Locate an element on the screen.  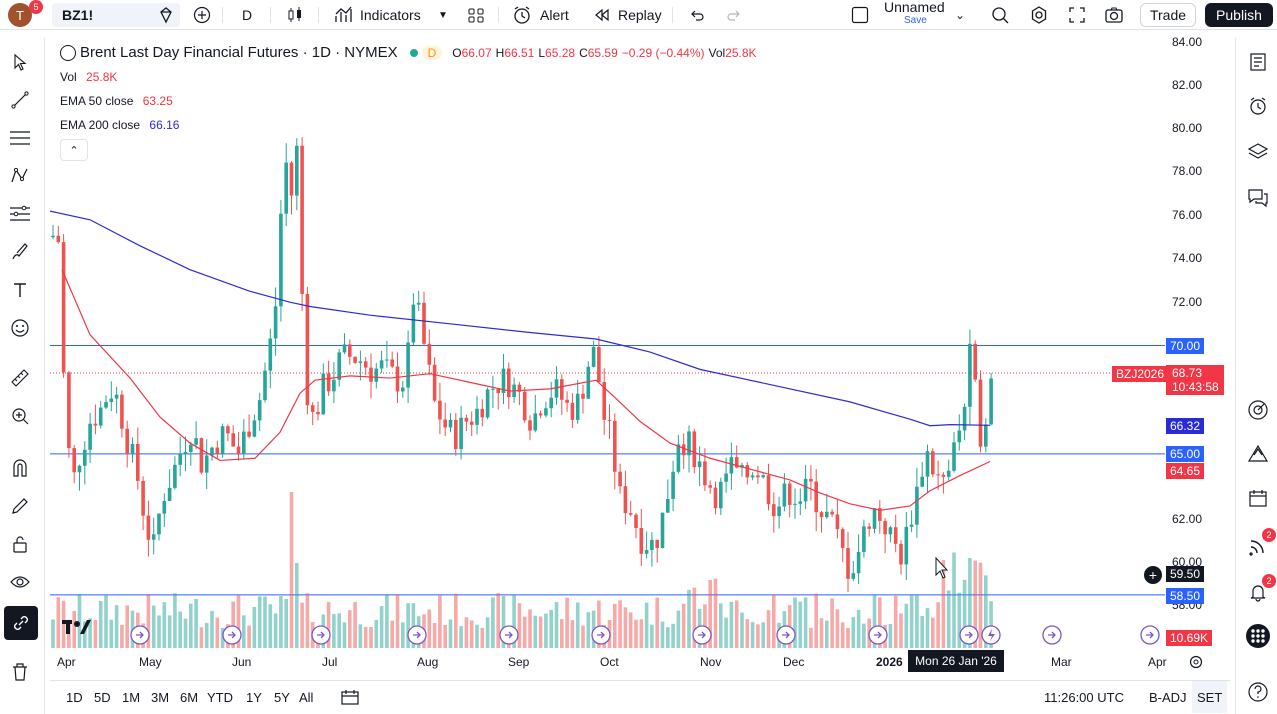
calendar-icon is located at coordinates (1258, 498).